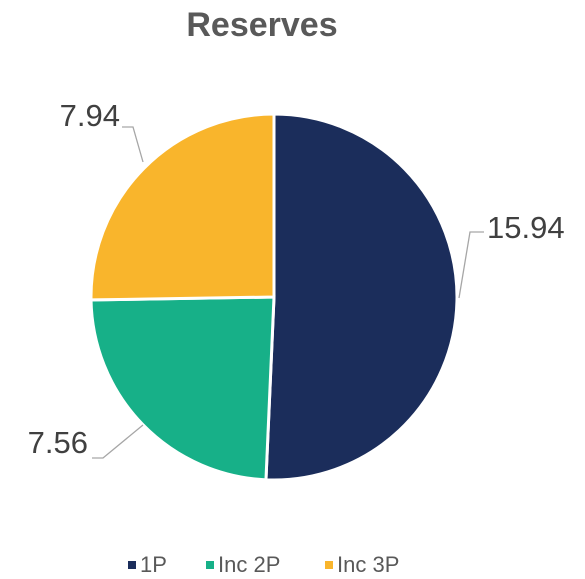  What do you see at coordinates (261, 25) in the screenshot?
I see `chart-title: Reserves` at bounding box center [261, 25].